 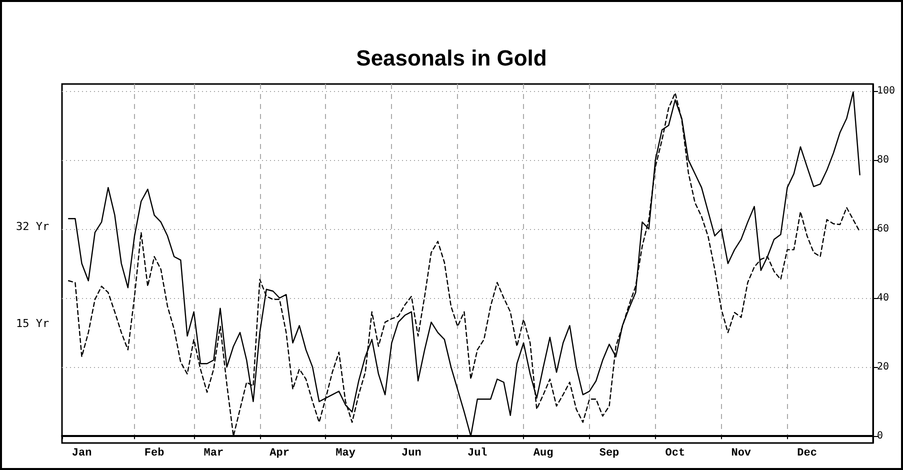 What do you see at coordinates (883, 367) in the screenshot?
I see `y-tick-label: 20` at bounding box center [883, 367].